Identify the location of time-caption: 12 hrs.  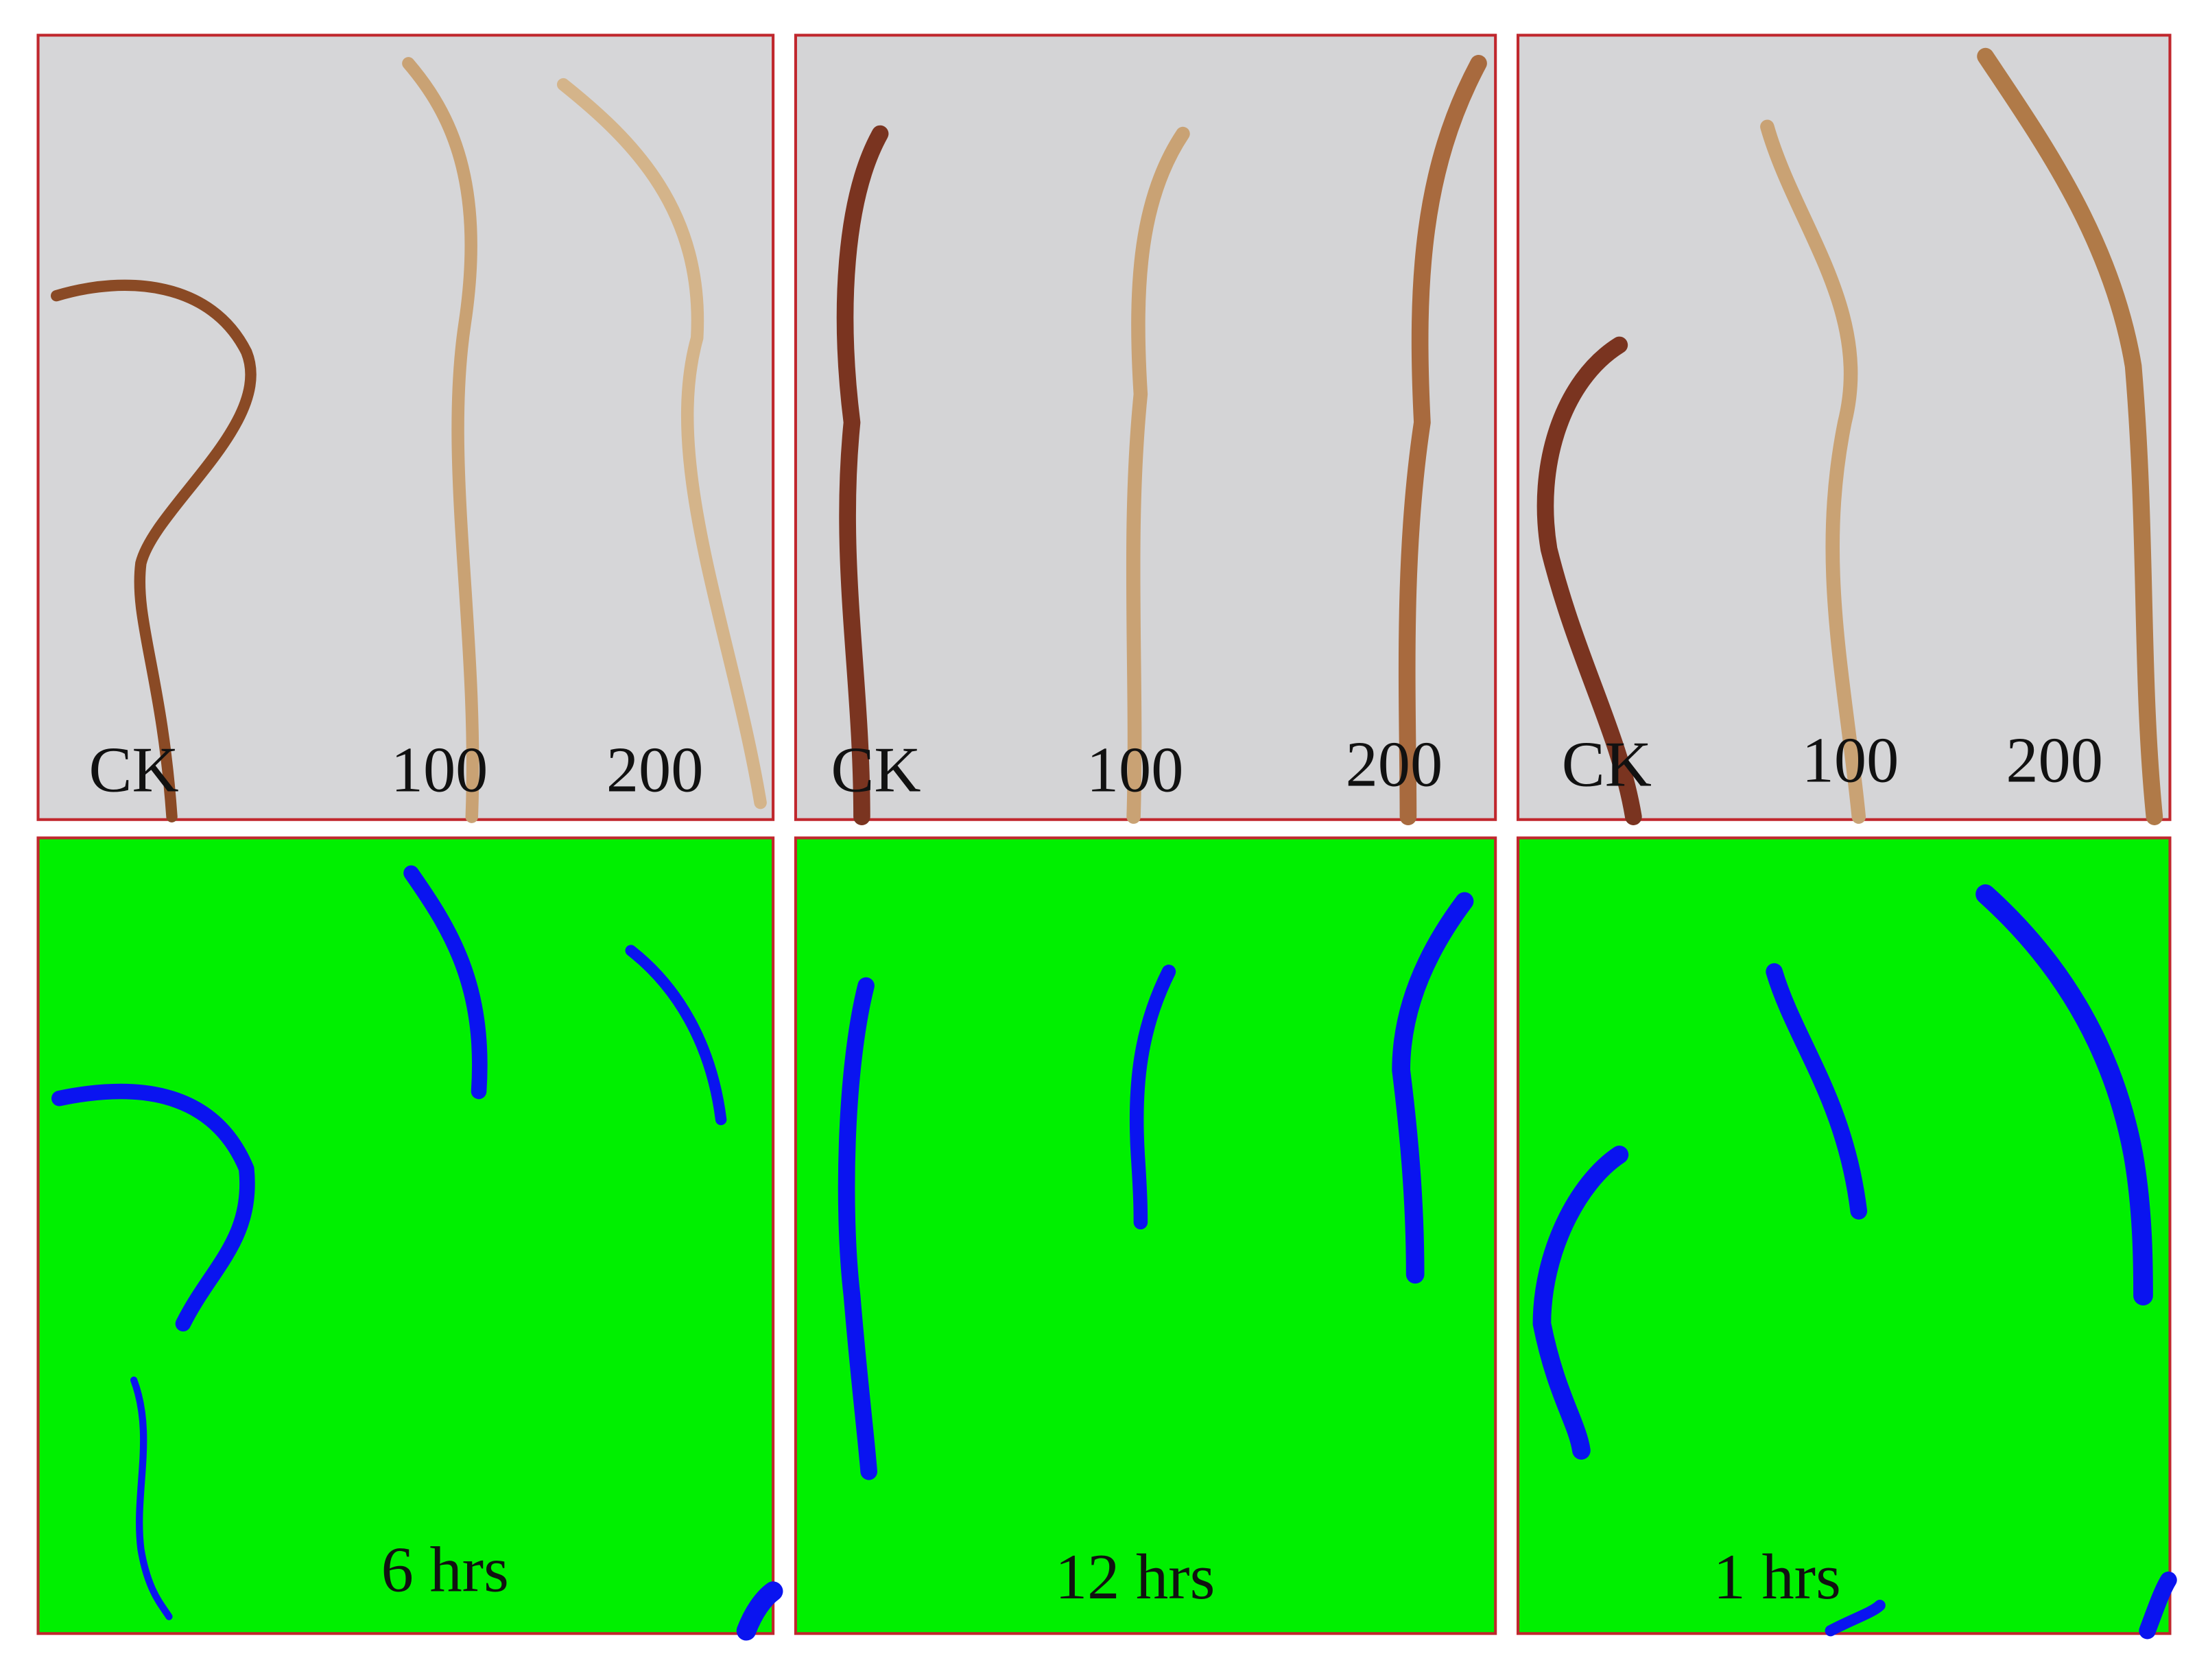
(1135, 1577).